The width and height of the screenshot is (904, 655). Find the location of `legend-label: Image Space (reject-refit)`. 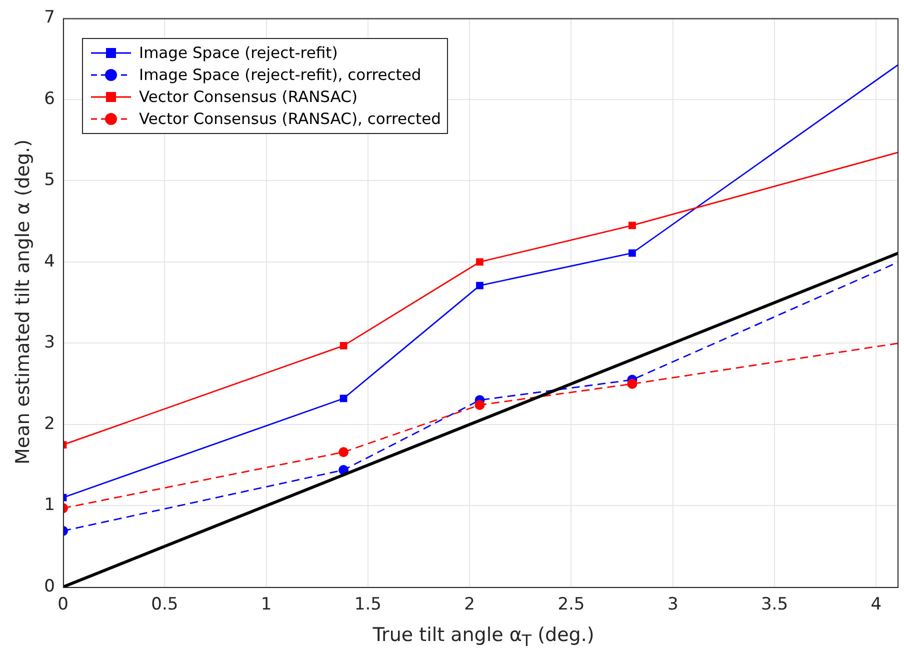

legend-label: Image Space (reject-refit) is located at coordinates (238, 53).